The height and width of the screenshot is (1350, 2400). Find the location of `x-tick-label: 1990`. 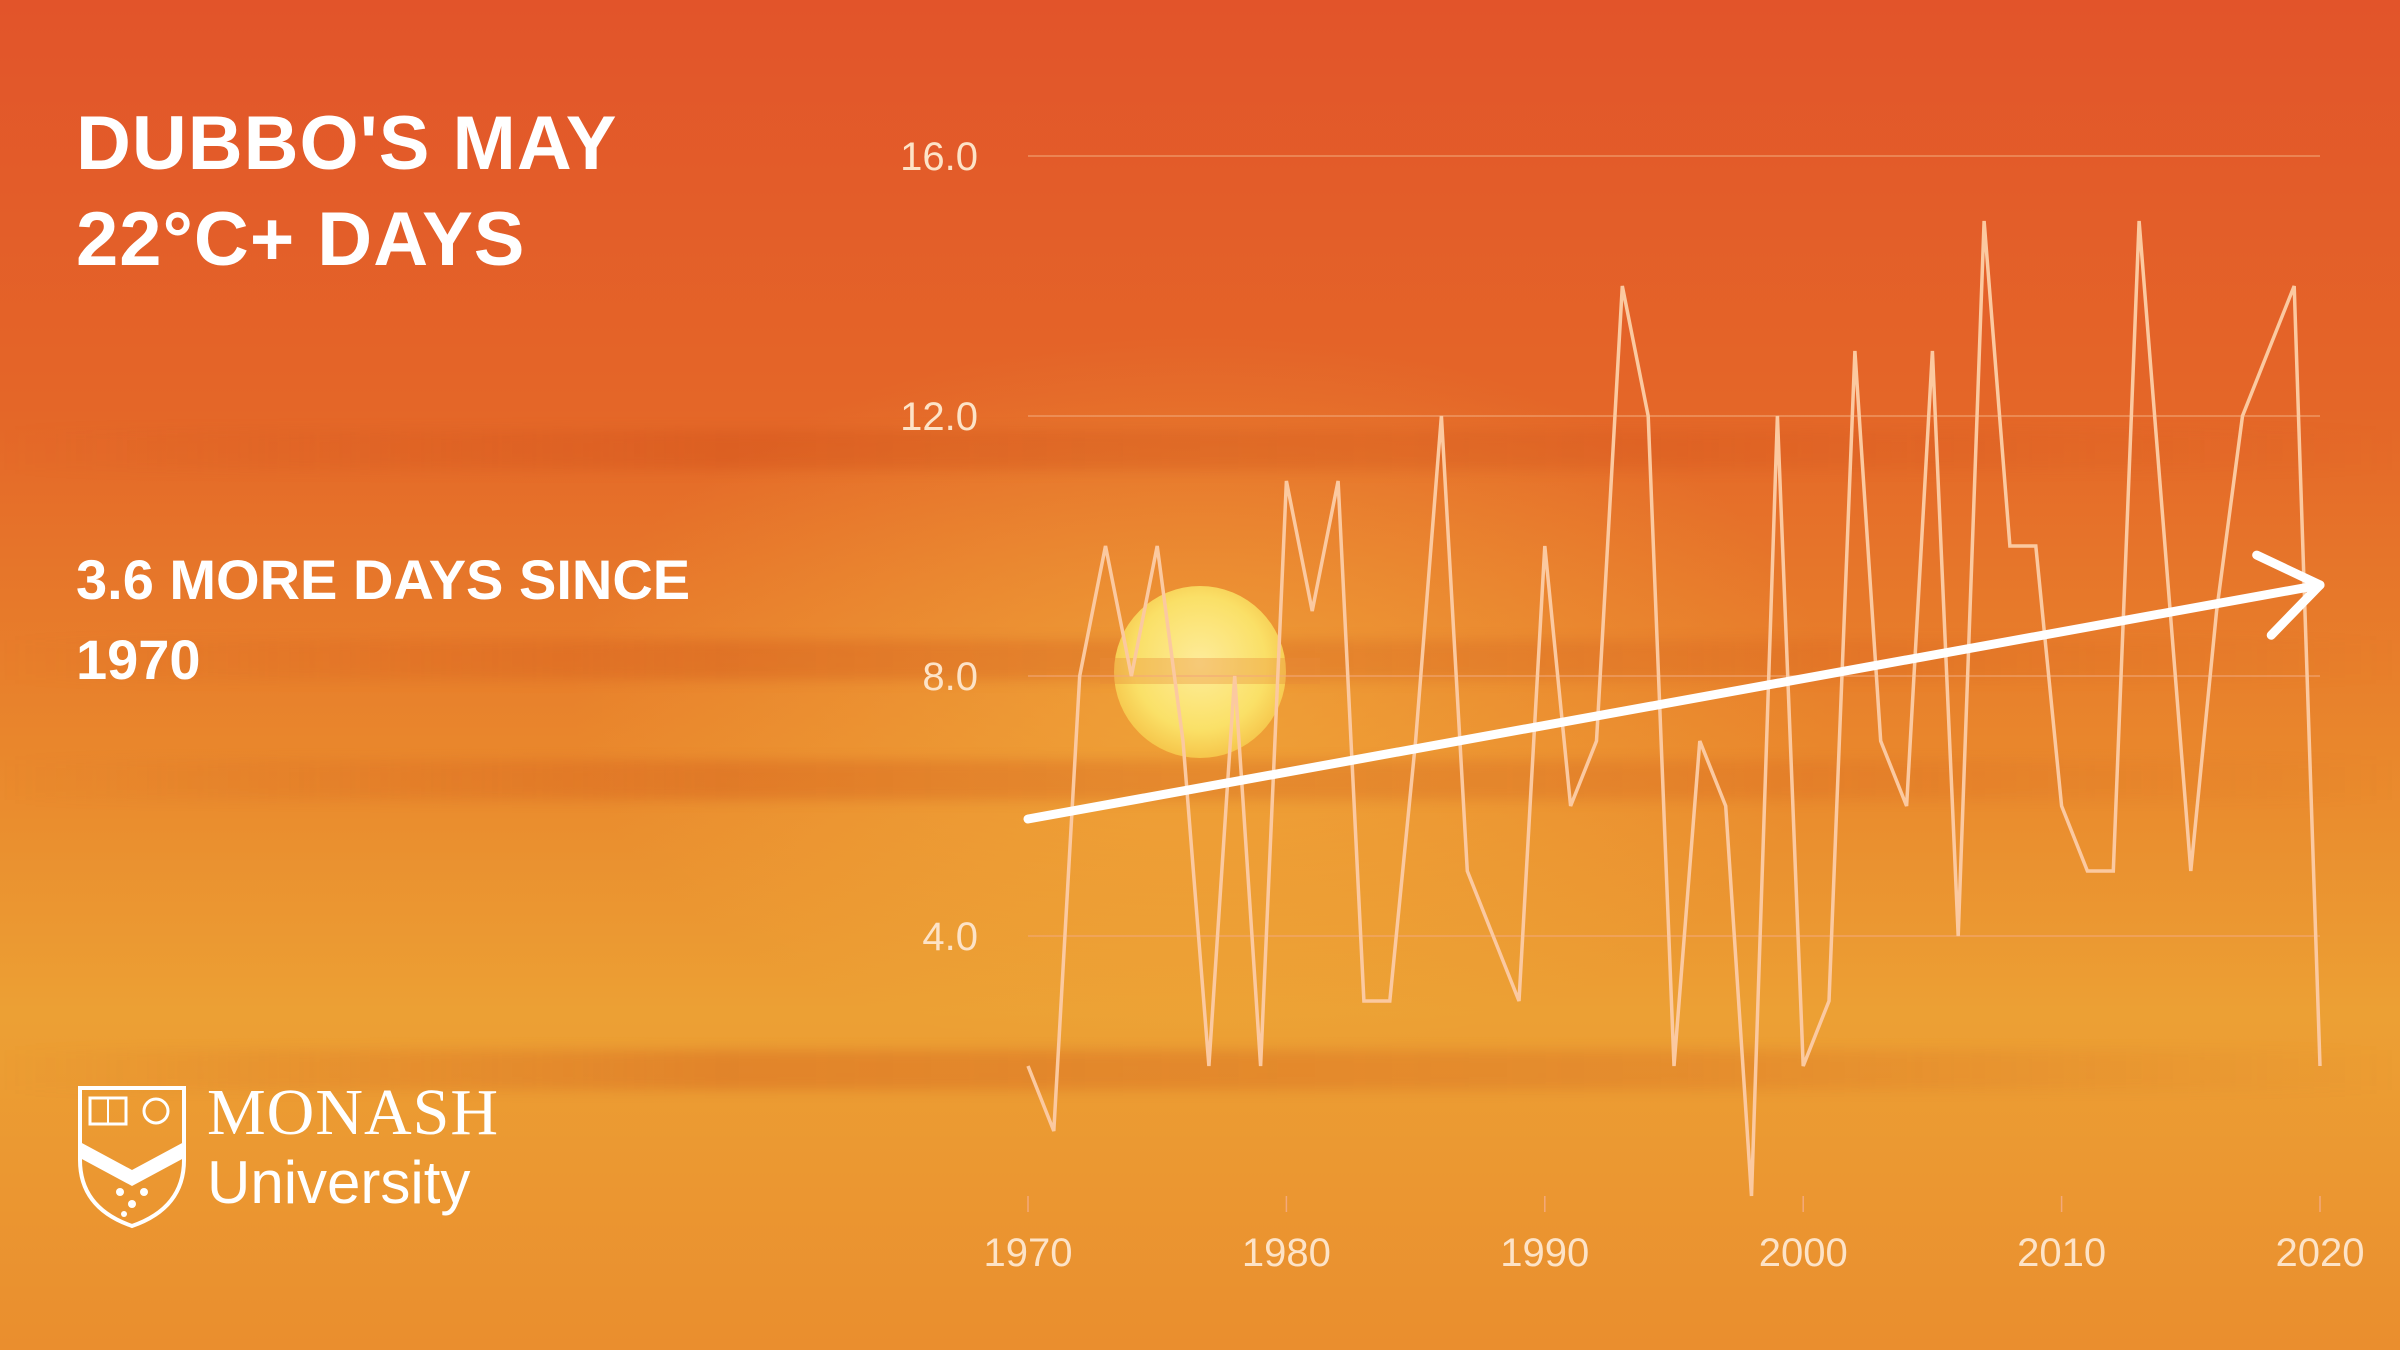

x-tick-label: 1990 is located at coordinates (1544, 1253).